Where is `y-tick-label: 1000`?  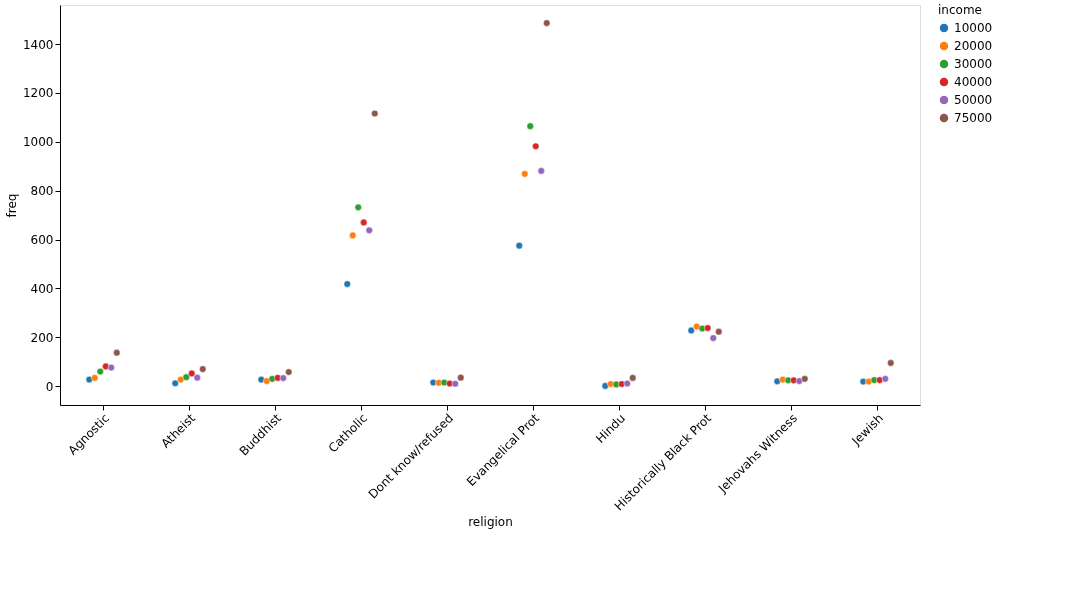
y-tick-label: 1000 is located at coordinates (38, 142).